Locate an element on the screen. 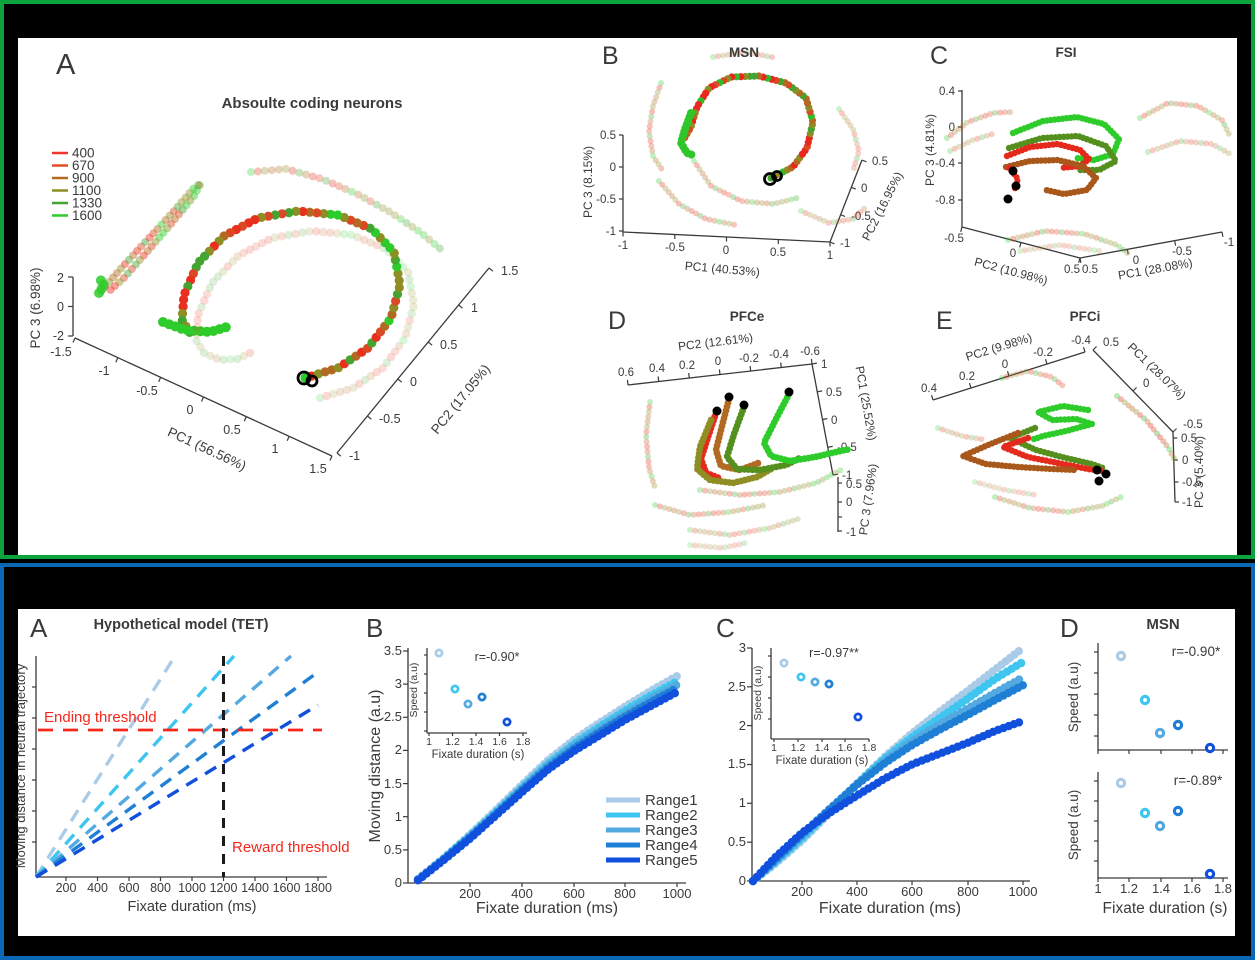 Image resolution: width=1255 pixels, height=960 pixels. tick-label: 1000 is located at coordinates (1023, 891).